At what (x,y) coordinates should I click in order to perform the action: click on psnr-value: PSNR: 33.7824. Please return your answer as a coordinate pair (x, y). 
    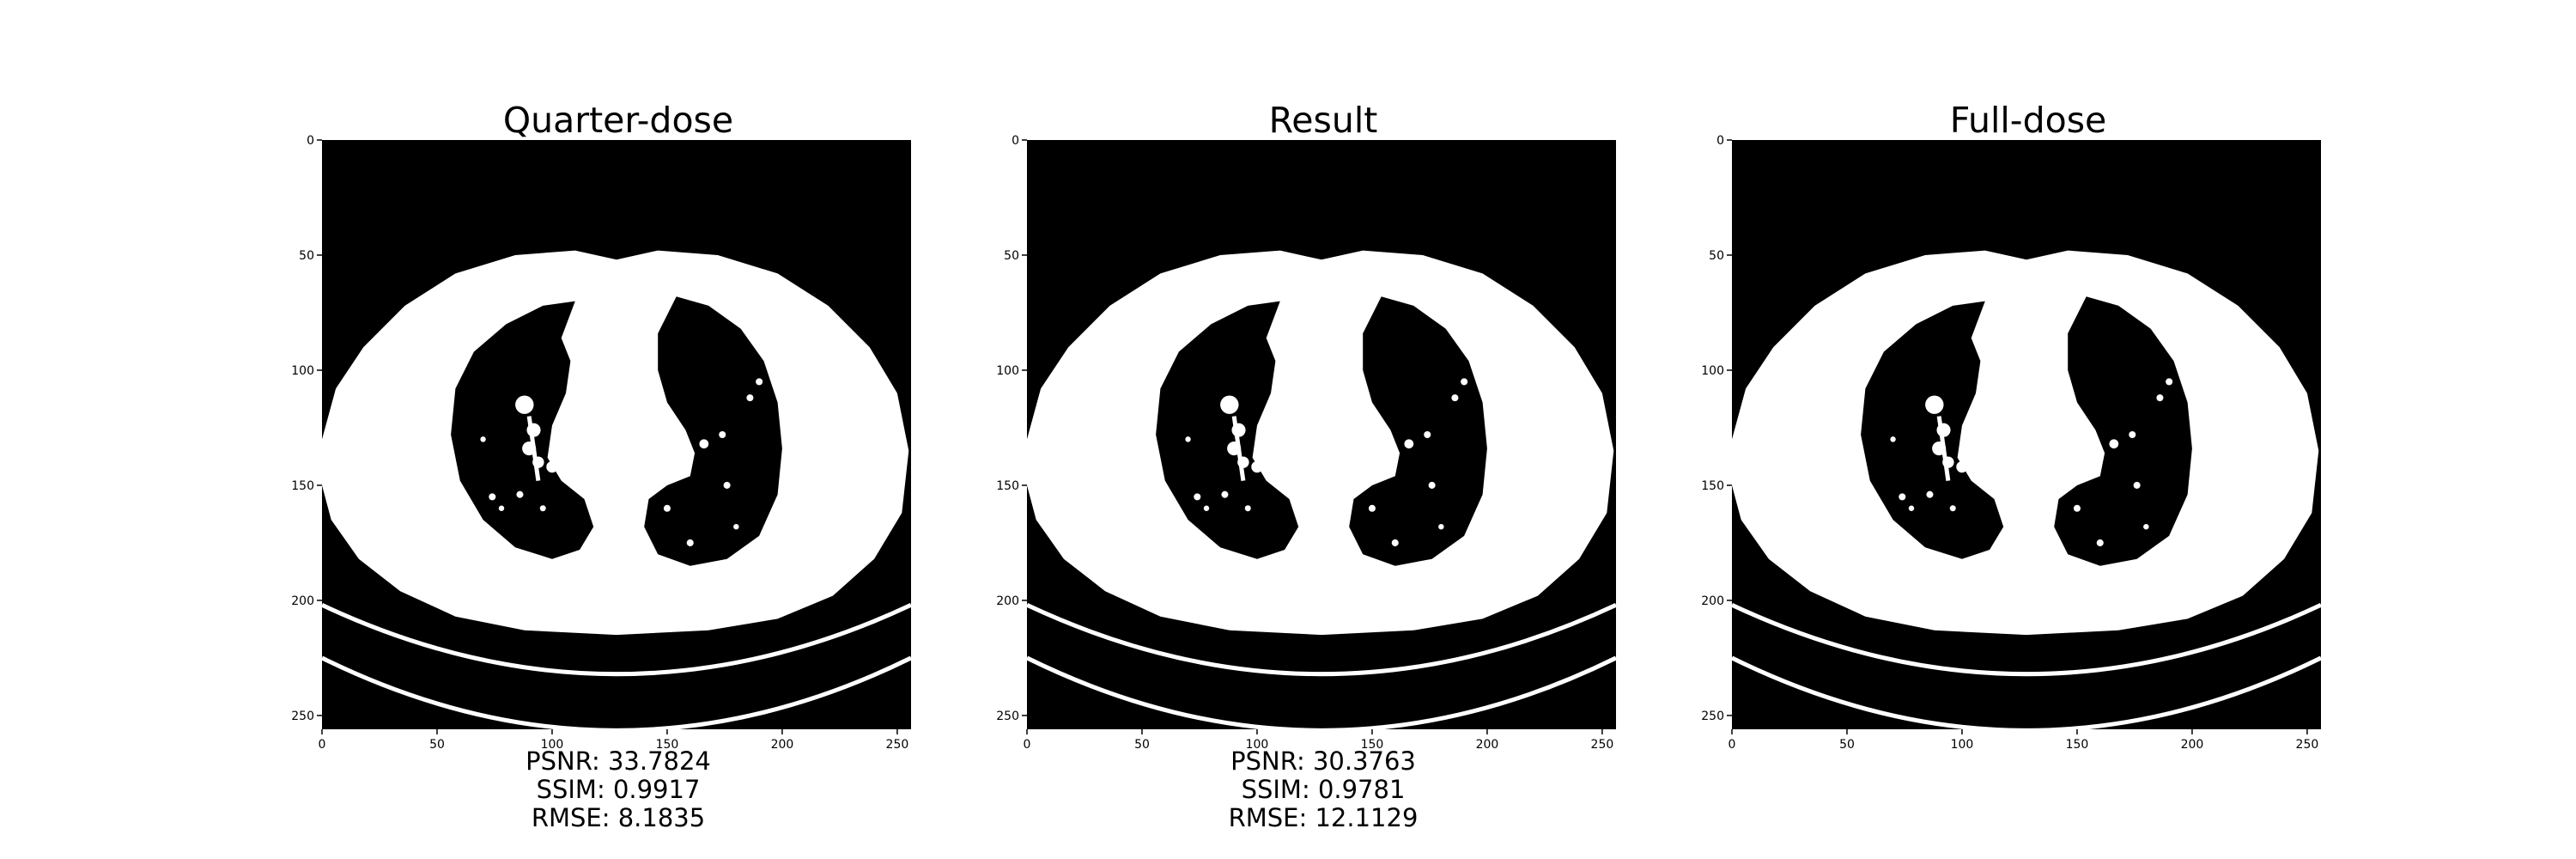
    Looking at the image, I should click on (618, 761).